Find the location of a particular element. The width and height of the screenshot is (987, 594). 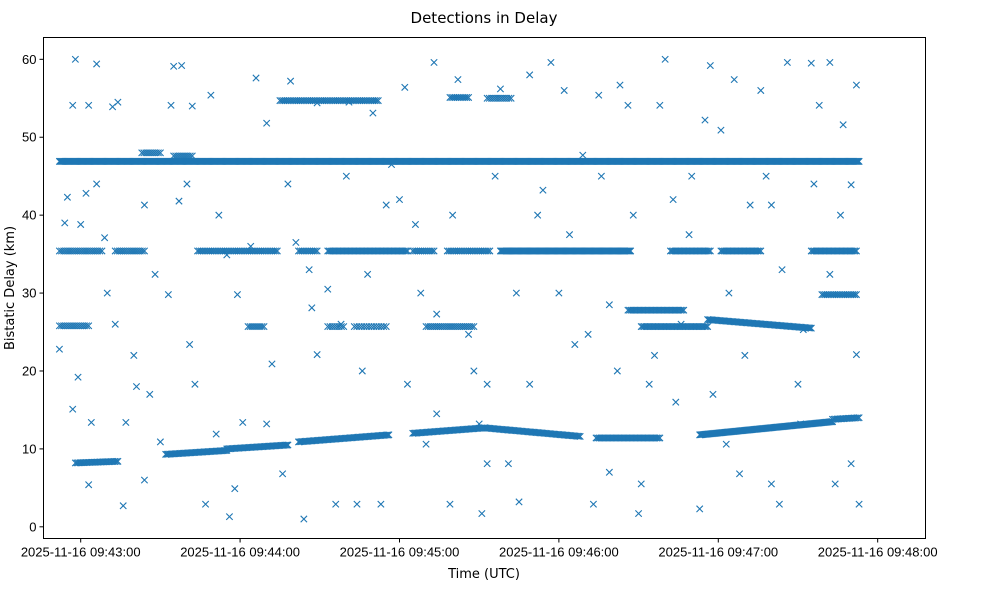

y-tick-label: 50 is located at coordinates (29, 137).